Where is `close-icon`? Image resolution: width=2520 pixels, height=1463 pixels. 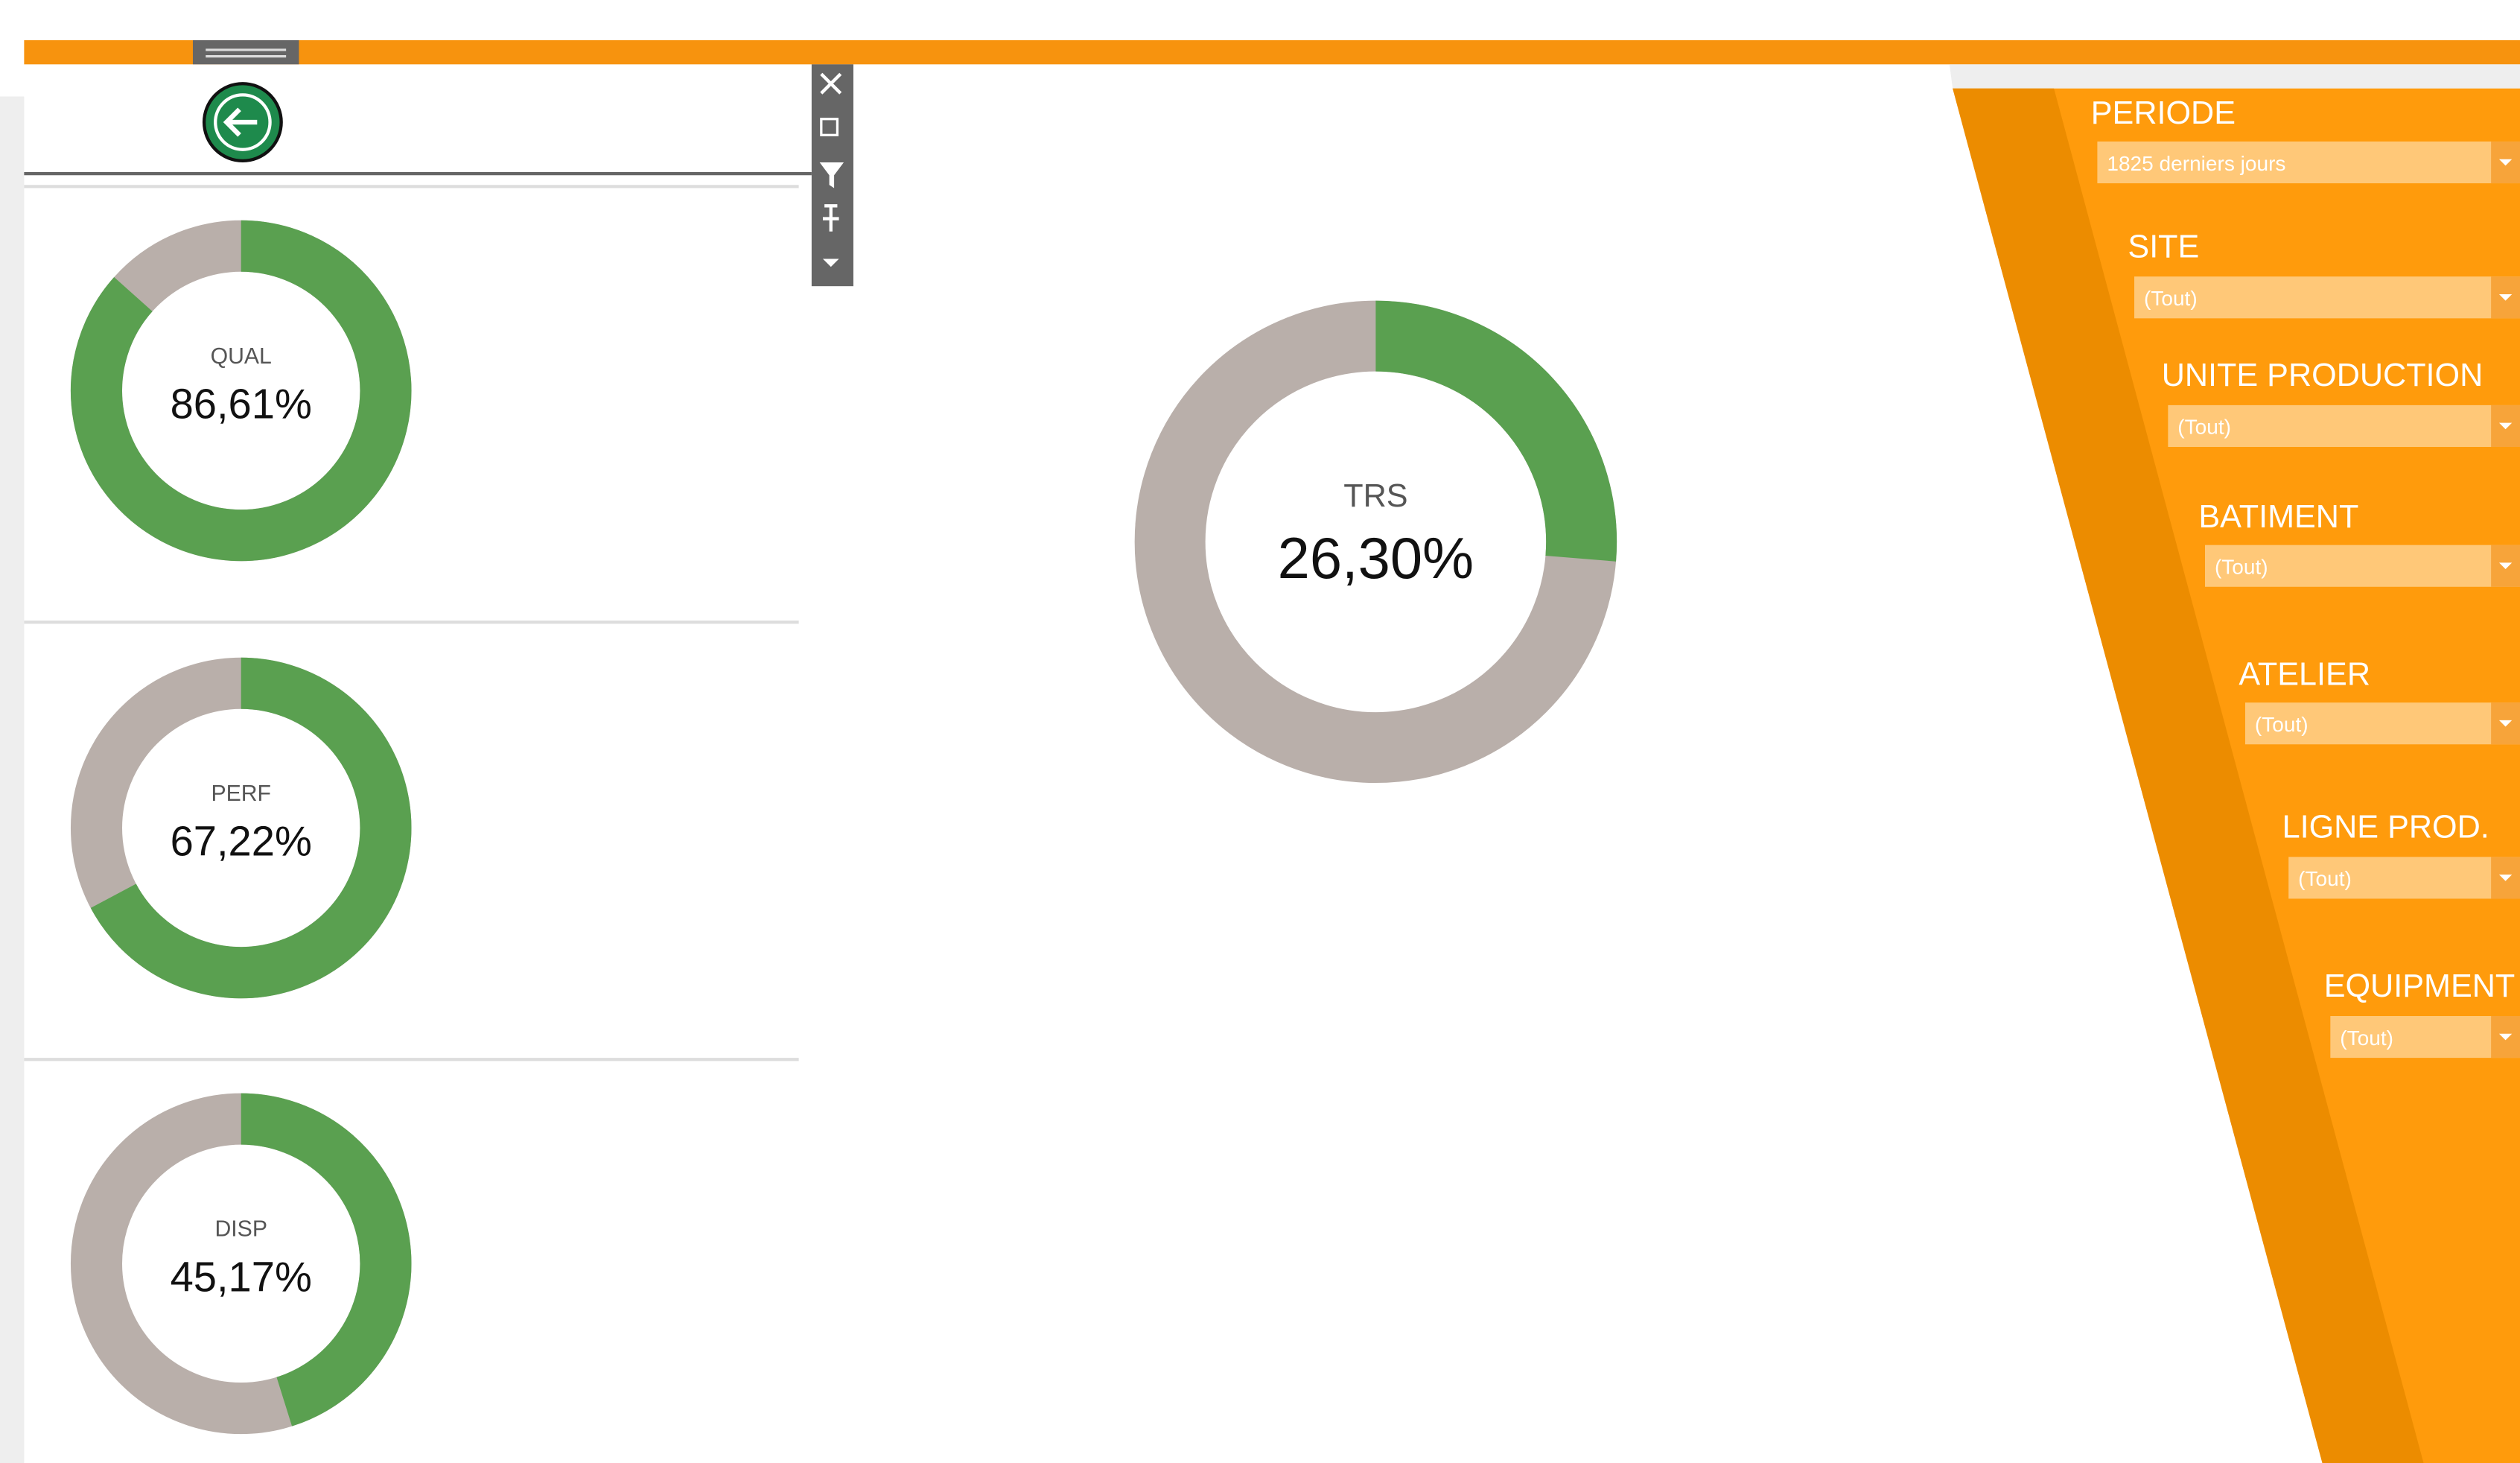 close-icon is located at coordinates (831, 83).